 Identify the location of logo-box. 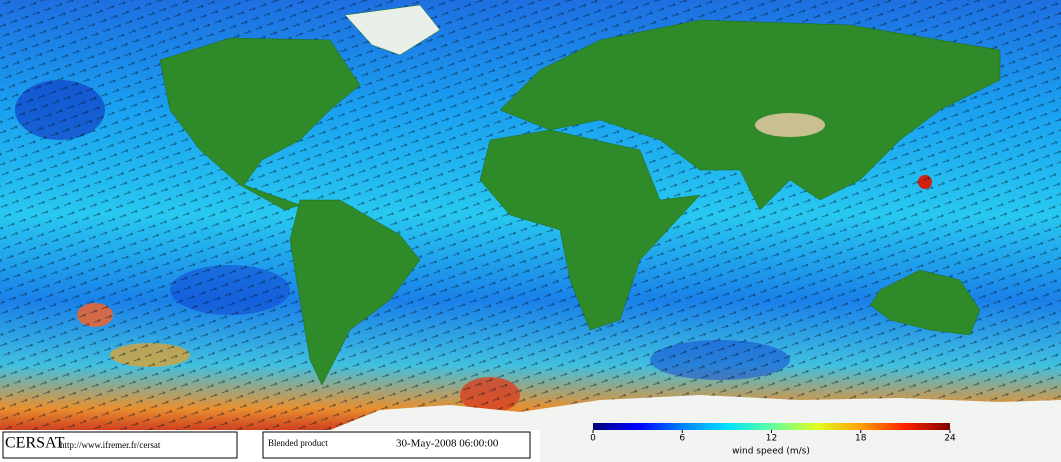
(120, 445).